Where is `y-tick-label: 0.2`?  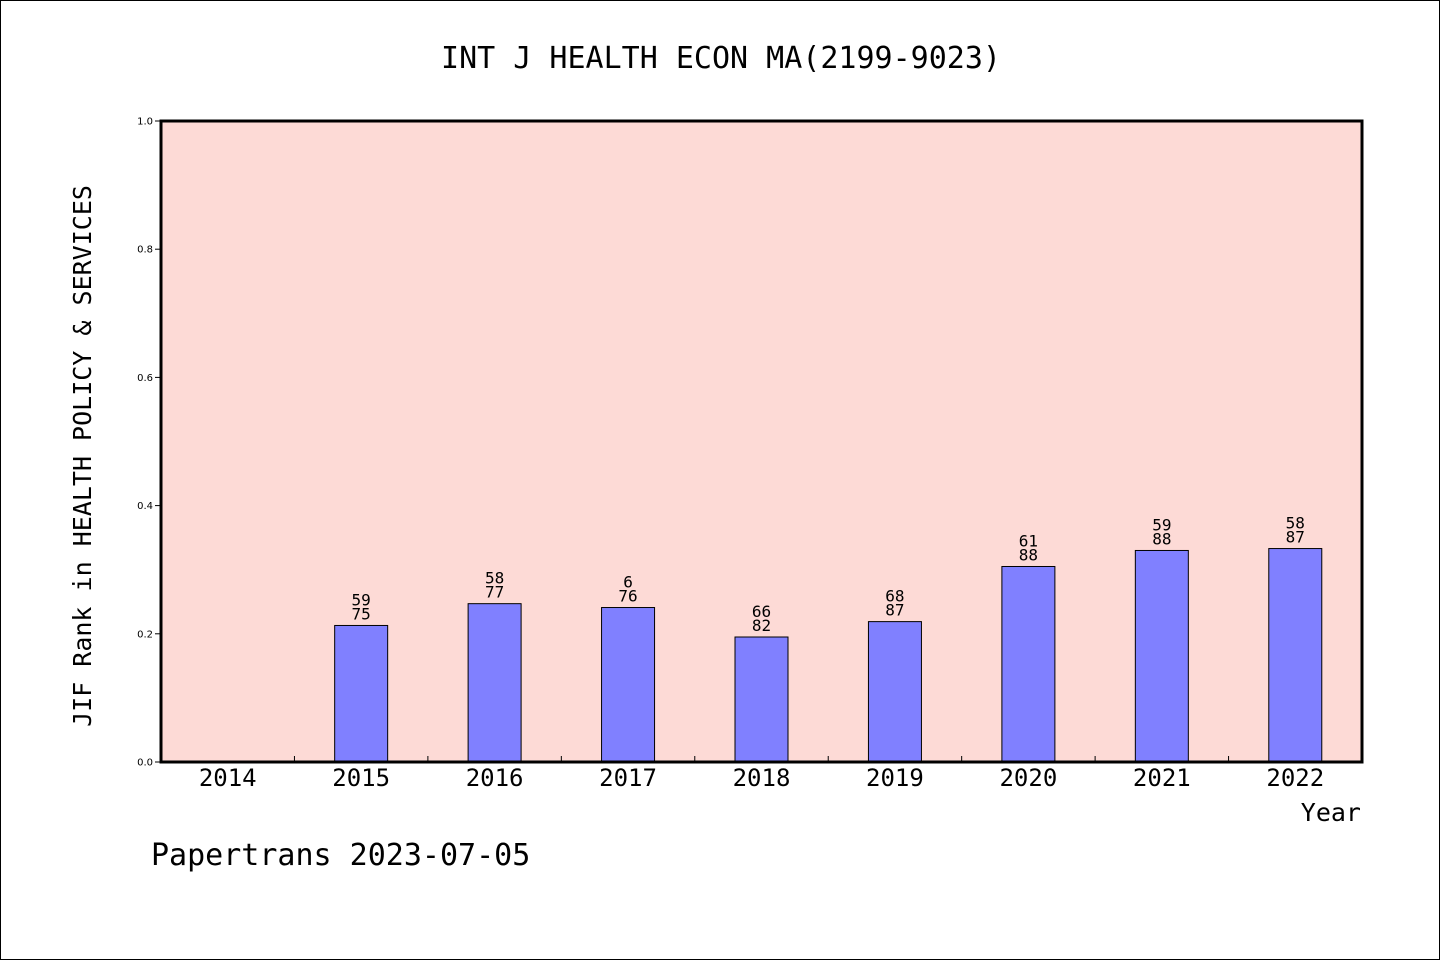
y-tick-label: 0.2 is located at coordinates (145, 634).